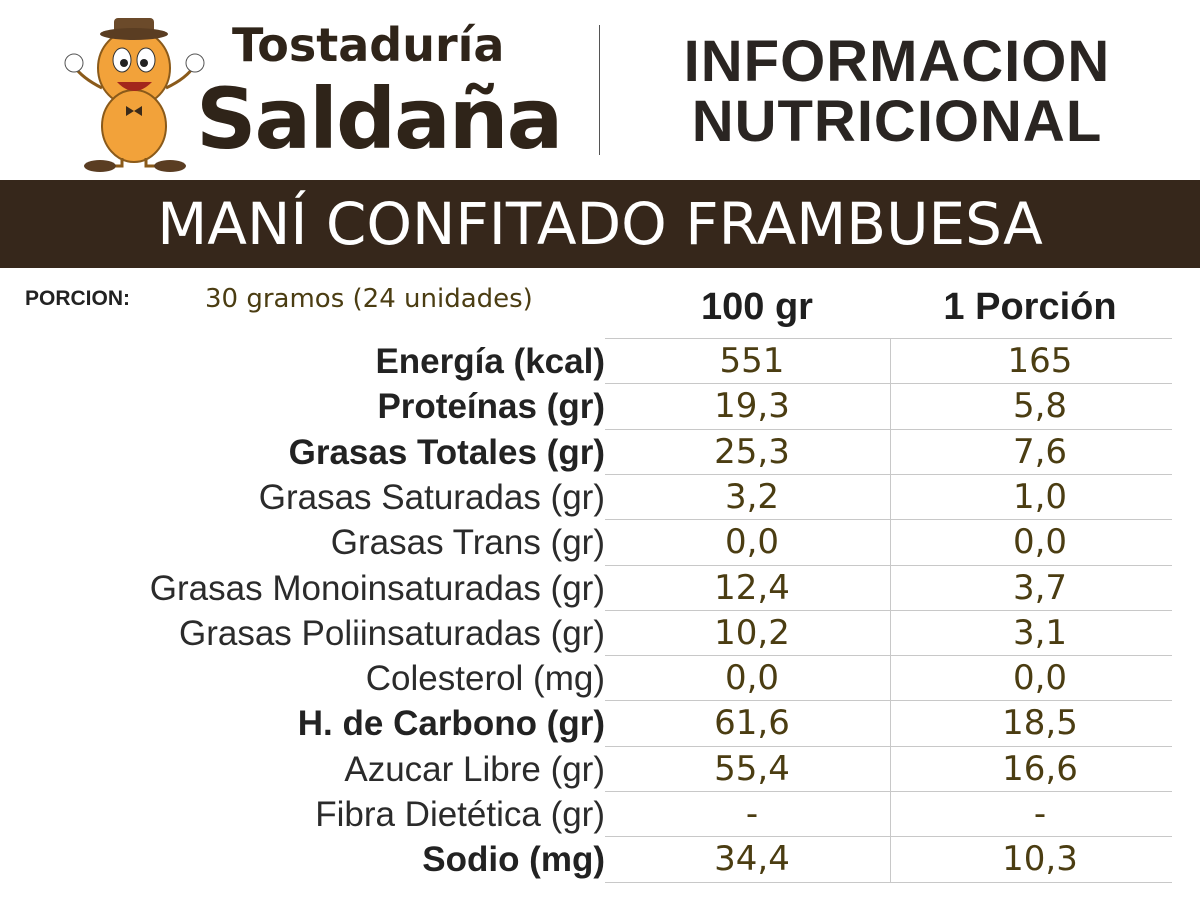 The width and height of the screenshot is (1200, 900). What do you see at coordinates (431, 497) in the screenshot?
I see `nutrient-label: Grasas Saturadas (gr)` at bounding box center [431, 497].